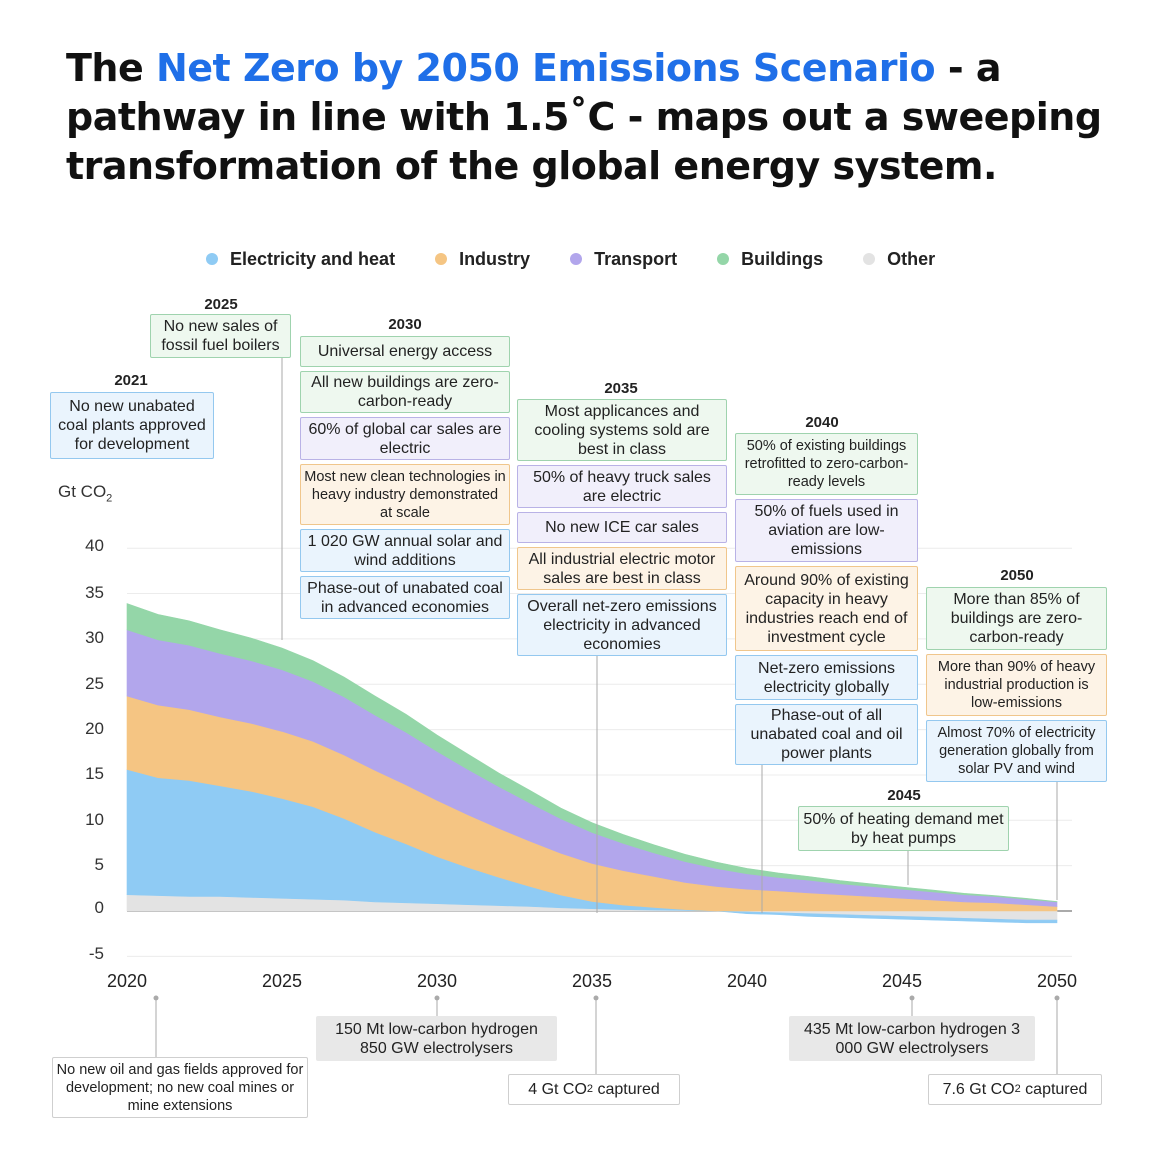 The image size is (1170, 1165). I want to click on legend-item-other: Other, so click(899, 259).